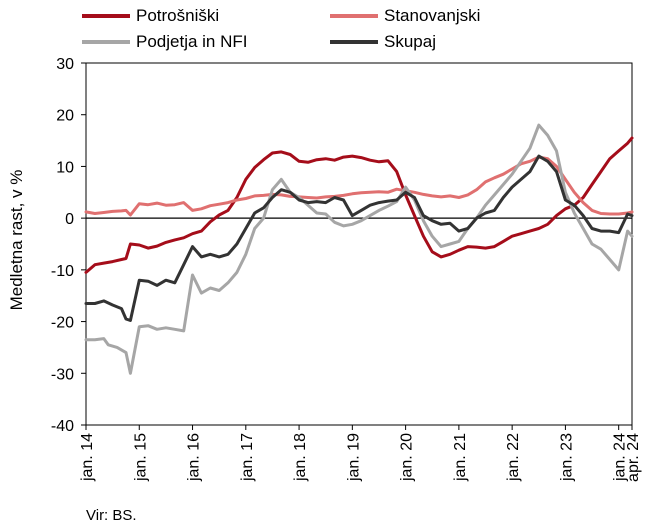 The height and width of the screenshot is (532, 650). I want to click on y-tick-label: -40, so click(62, 426).